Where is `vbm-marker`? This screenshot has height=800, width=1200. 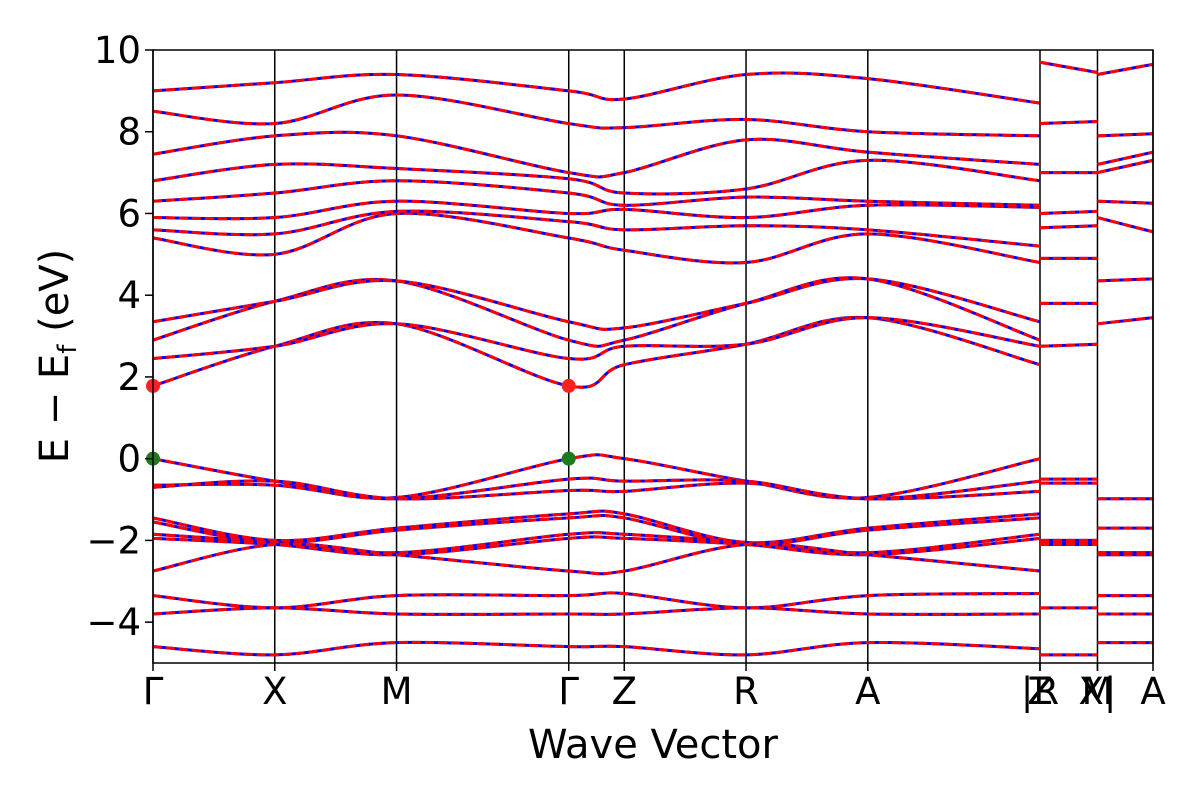 vbm-marker is located at coordinates (568, 458).